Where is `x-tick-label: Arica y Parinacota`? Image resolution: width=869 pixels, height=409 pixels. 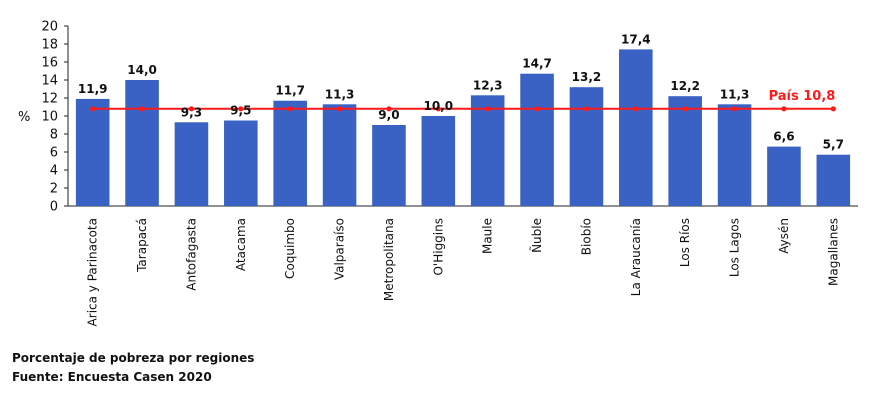
x-tick-label: Arica y Parinacota is located at coordinates (93, 272).